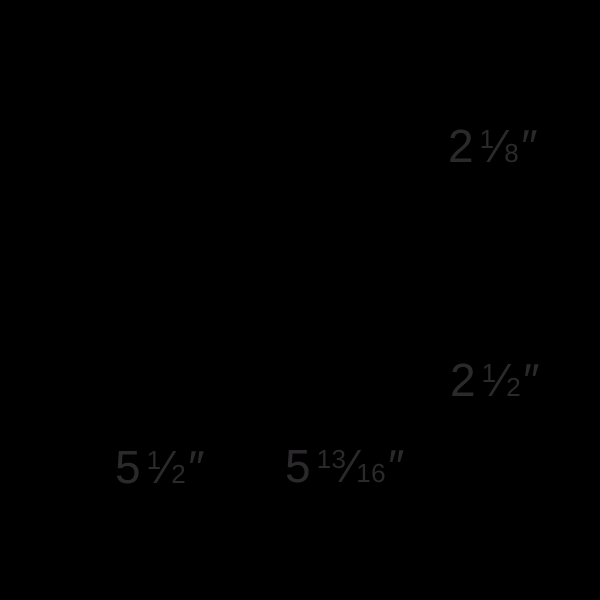 The image size is (600, 600). I want to click on dimension-fraction: 1⁄8, so click(500, 146).